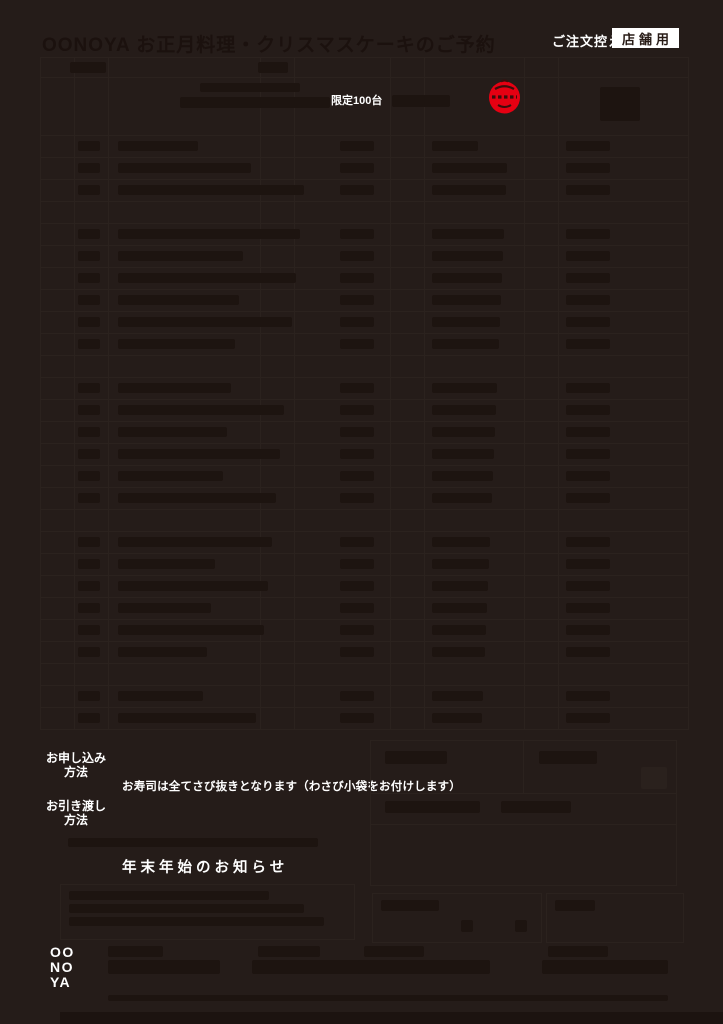 This screenshot has height=1024, width=723. I want to click on notice-detail-box, so click(207, 912).